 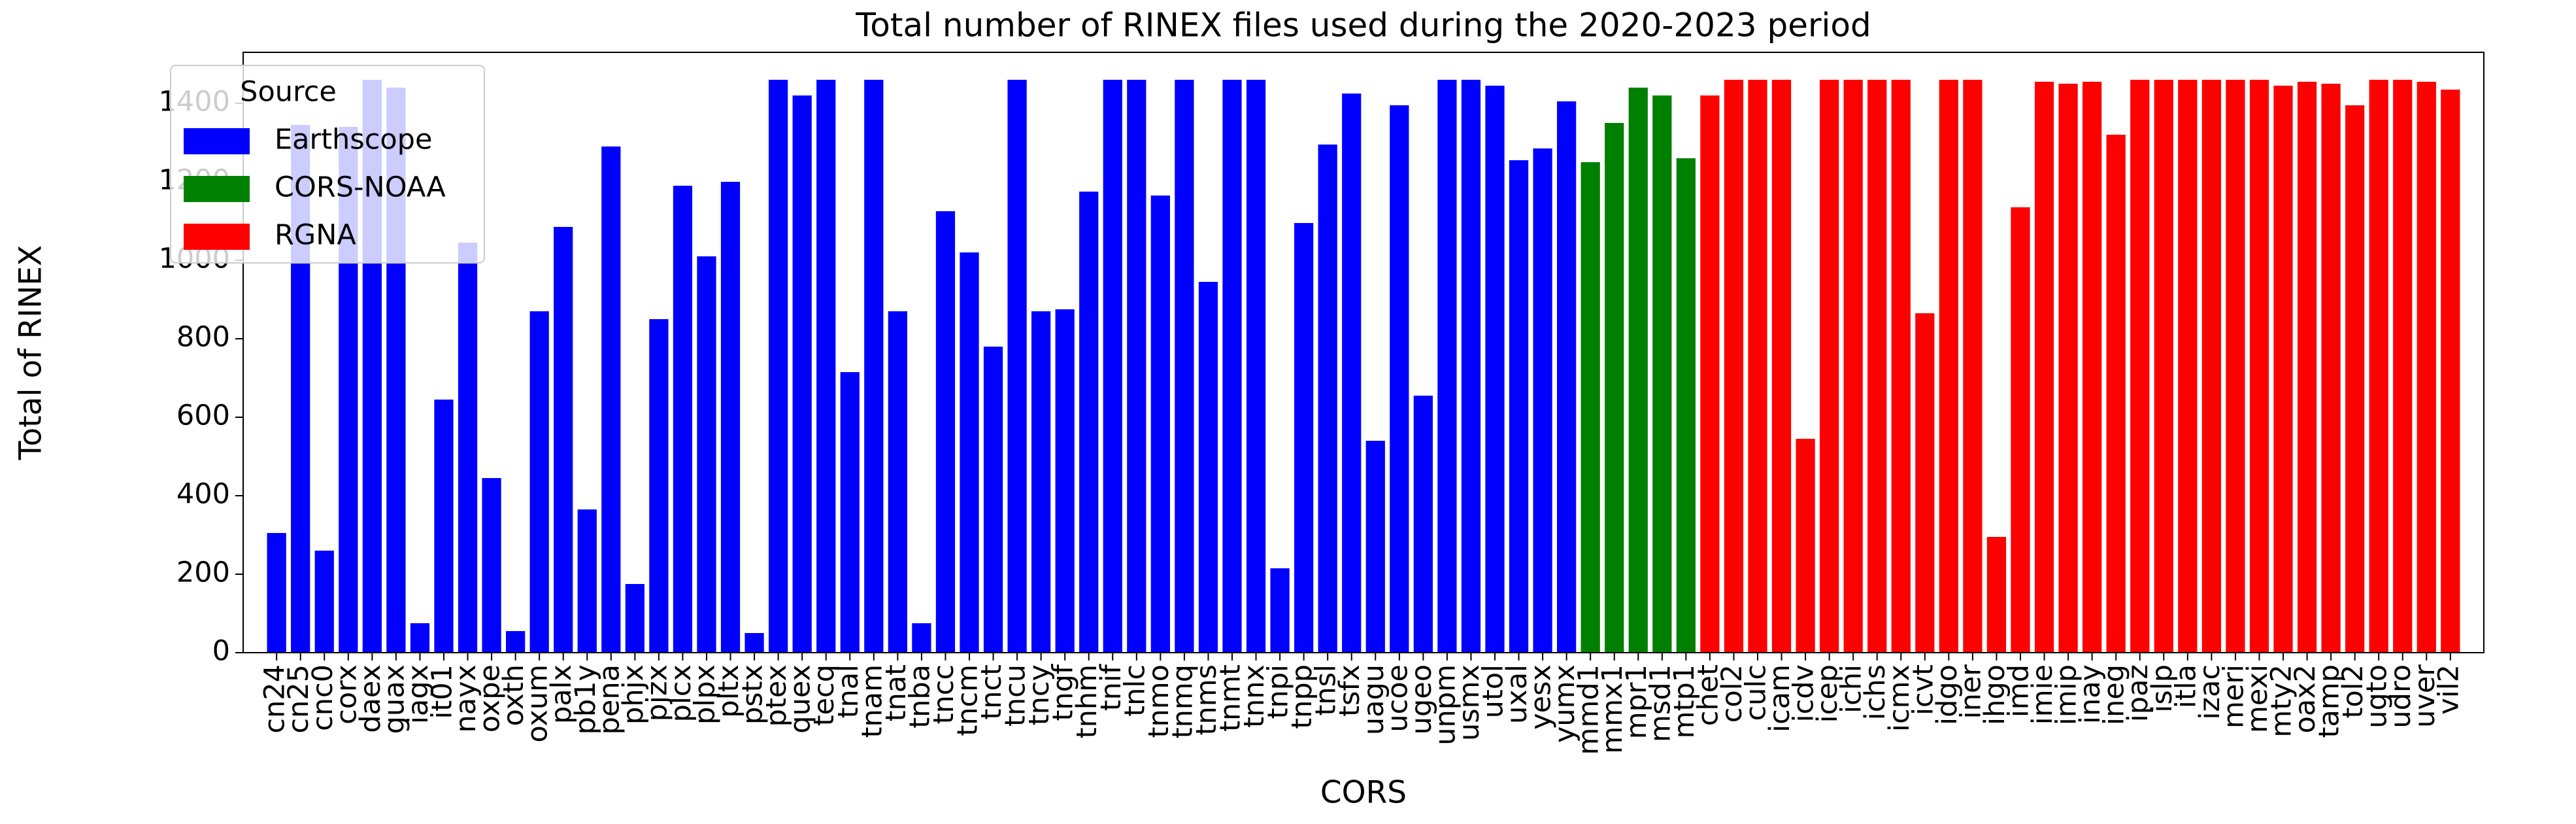 I want to click on x-tick-label: tamp, so click(x=2329, y=701).